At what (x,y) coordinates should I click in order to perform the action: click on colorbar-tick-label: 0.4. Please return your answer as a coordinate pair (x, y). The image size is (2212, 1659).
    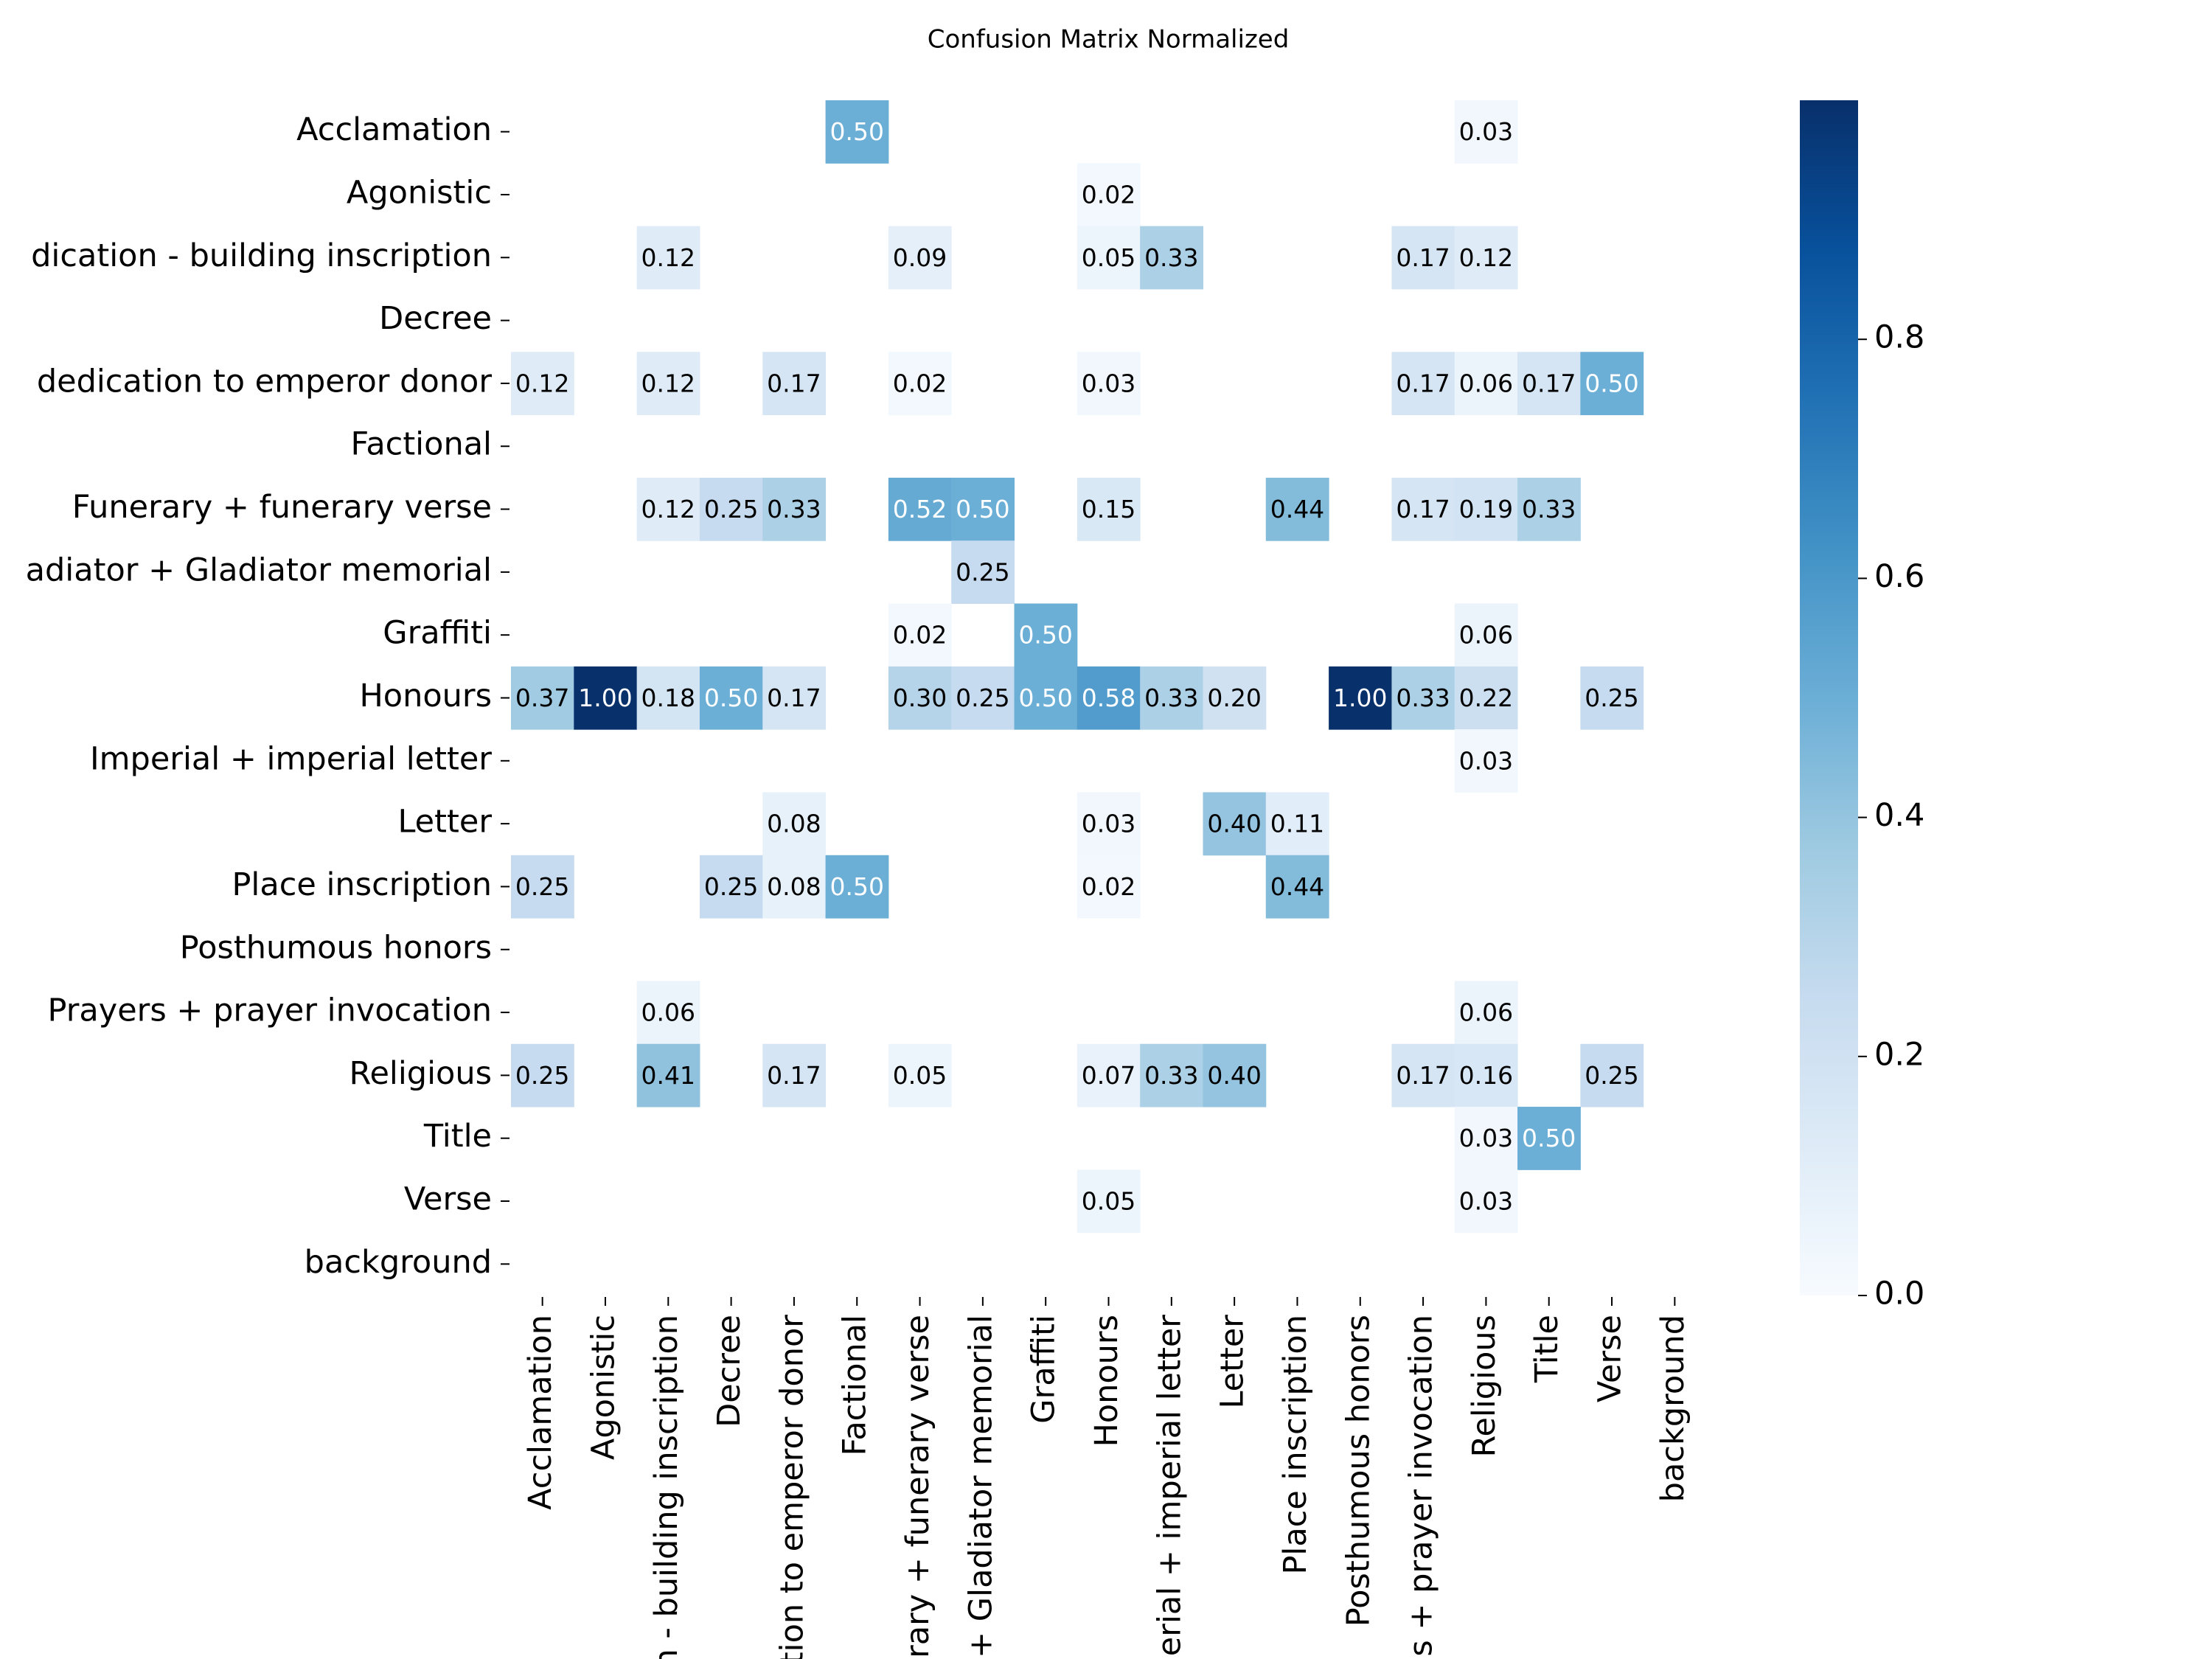
    Looking at the image, I should click on (1899, 815).